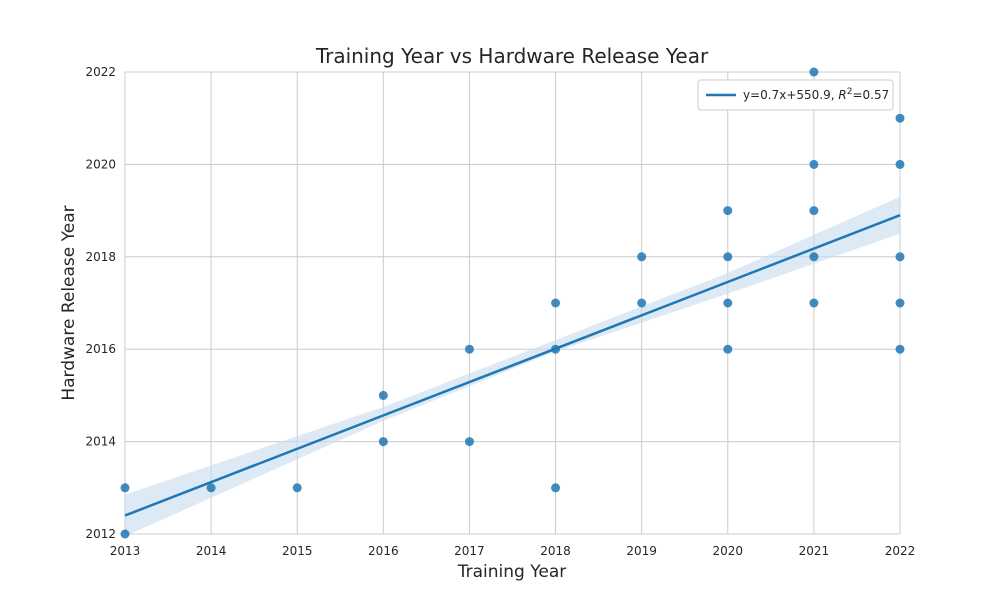 This screenshot has width=1000, height=600. I want to click on data-point-2022-2021, so click(900, 118).